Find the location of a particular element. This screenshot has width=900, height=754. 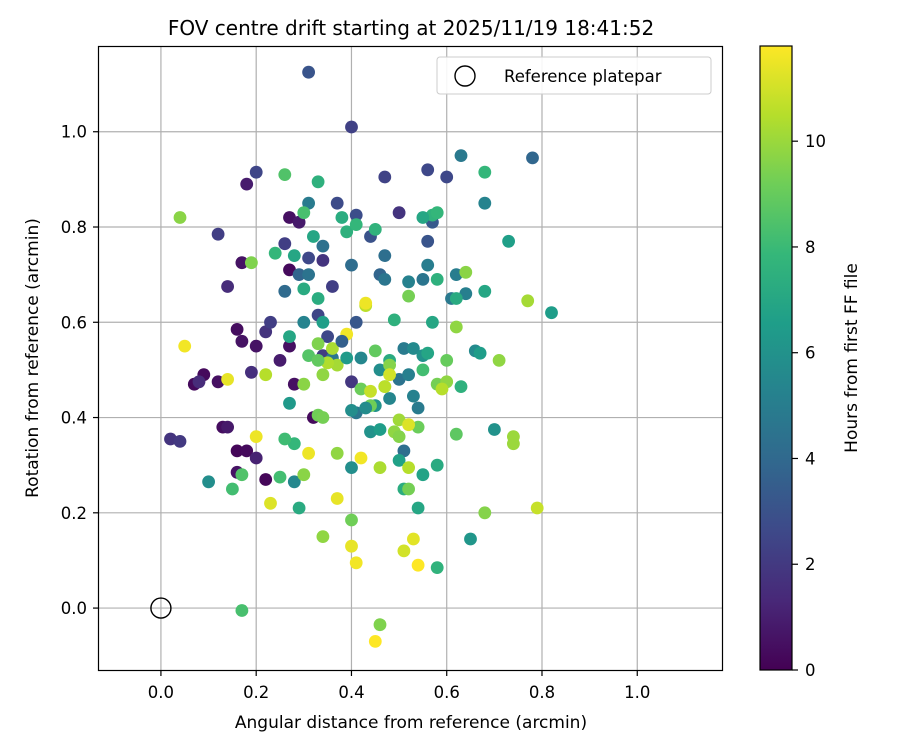

legend: Reference platepar is located at coordinates (574, 75).